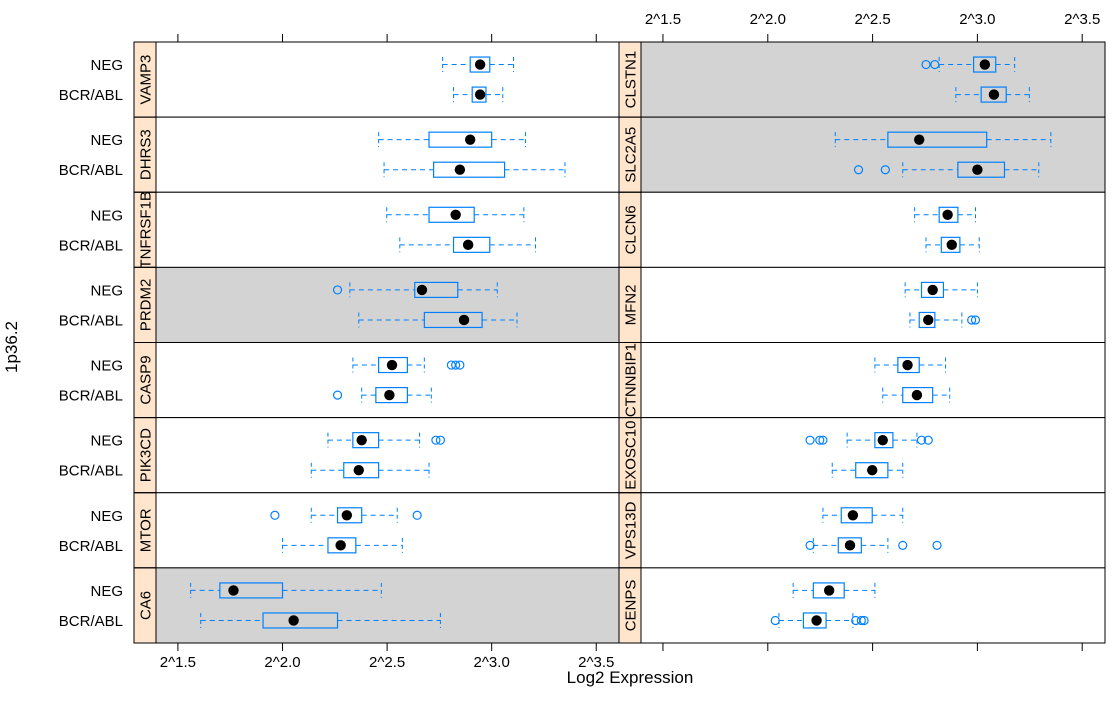  Describe the element at coordinates (631, 380) in the screenshot. I see `strip-label: CTNNBIP1` at that location.